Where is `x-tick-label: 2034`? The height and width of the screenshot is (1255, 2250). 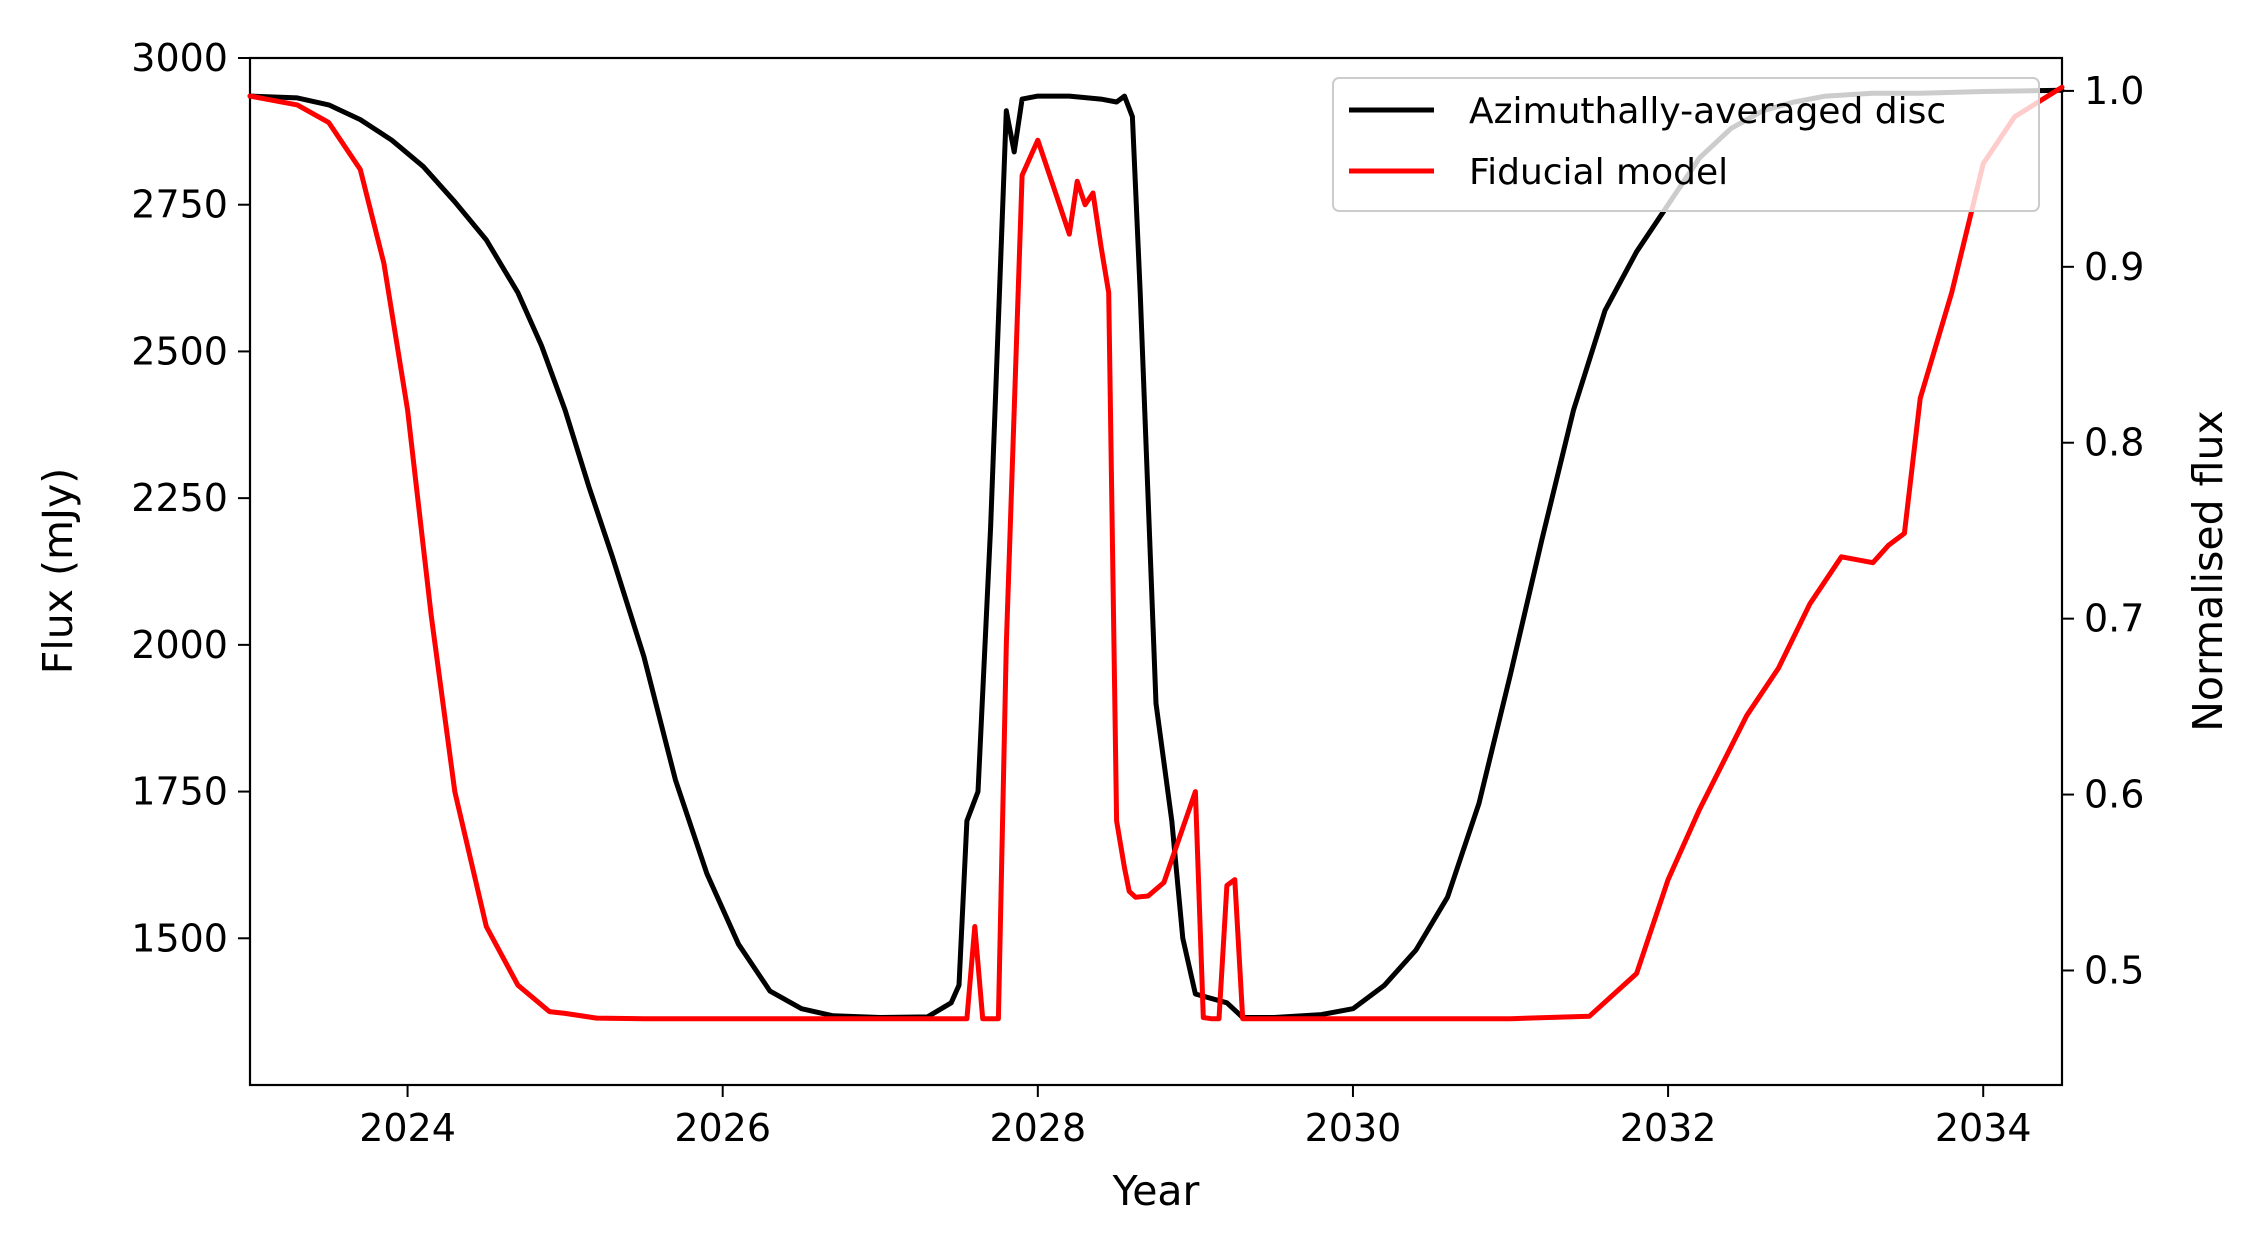 x-tick-label: 2034 is located at coordinates (1983, 1128).